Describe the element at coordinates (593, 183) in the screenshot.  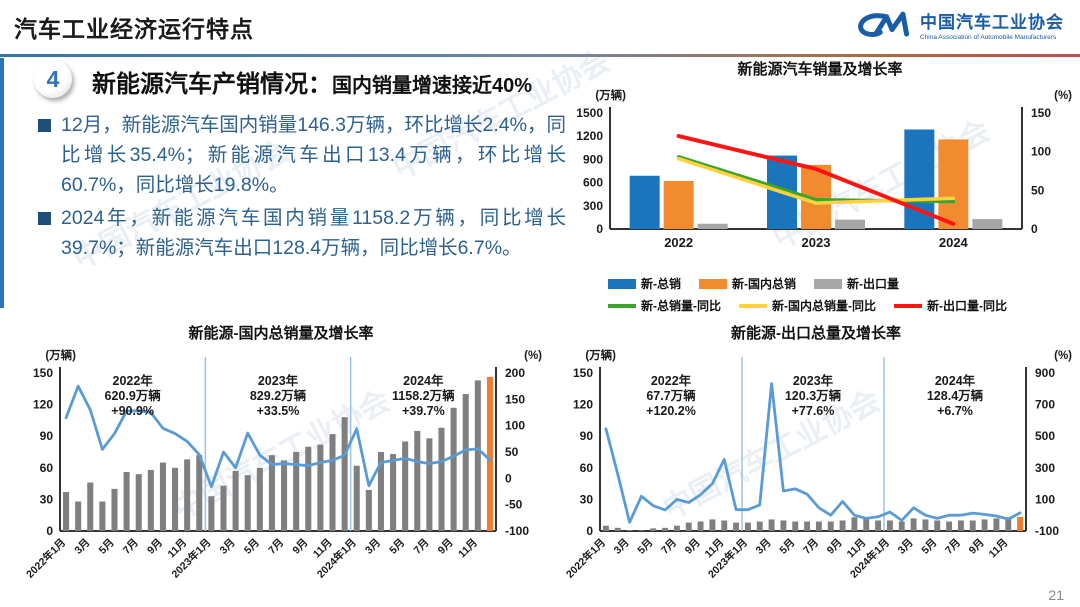
I see `svg-text: 600` at that location.